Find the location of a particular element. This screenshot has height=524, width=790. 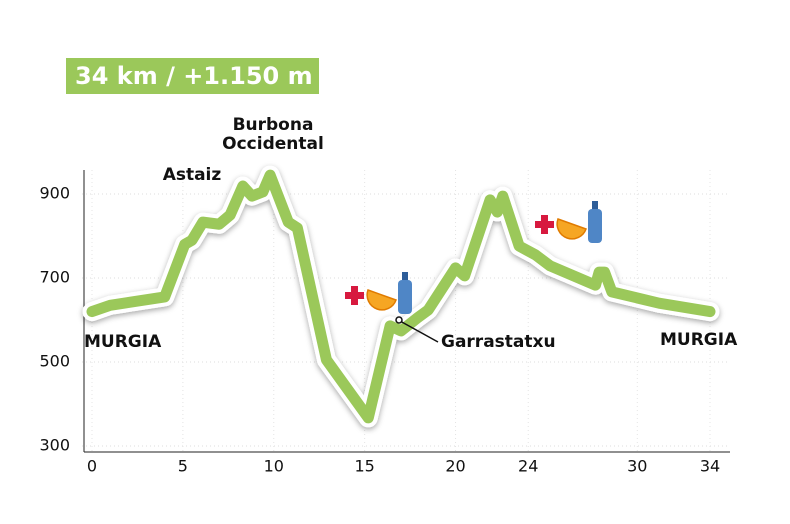

x-tick-label: 5 is located at coordinates (183, 466).